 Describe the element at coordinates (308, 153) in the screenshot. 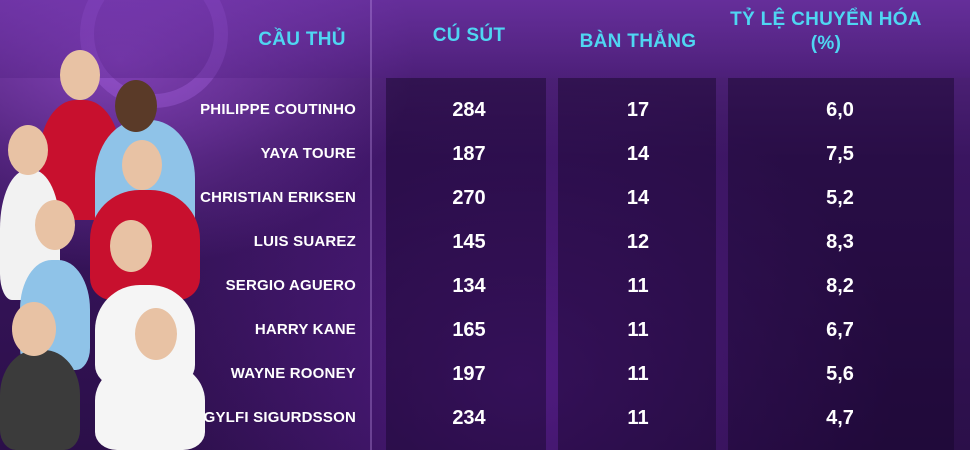

I see `player-name: YAYA TOURE` at that location.